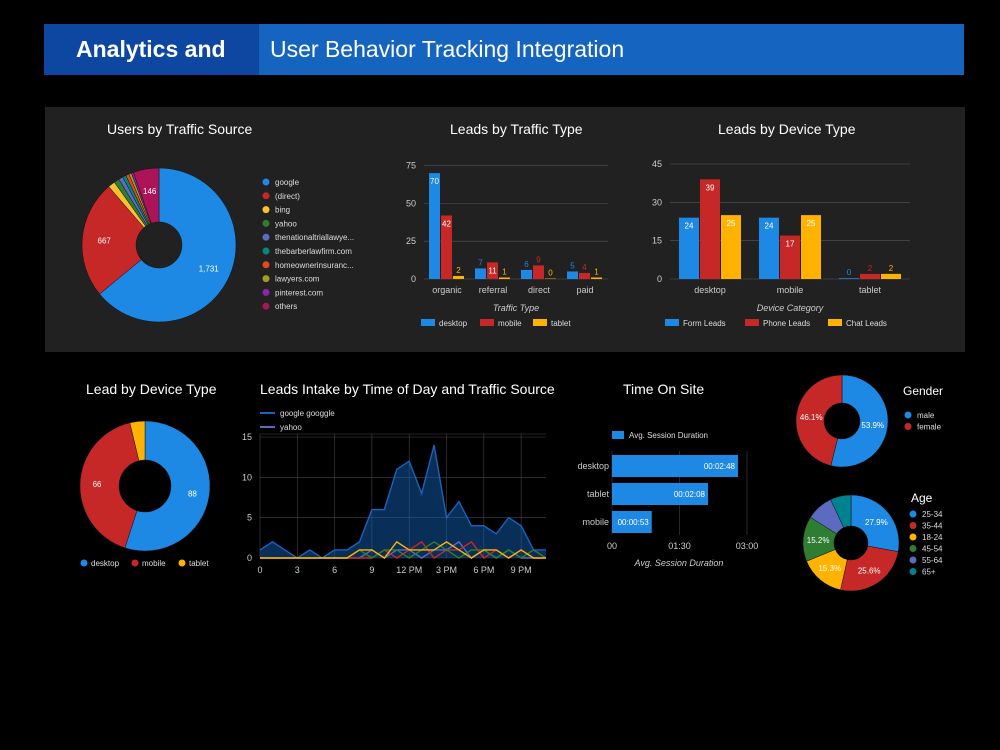 This screenshot has width=1000, height=750. I want to click on time-bar-label-mobile: 00:00:53, so click(634, 522).